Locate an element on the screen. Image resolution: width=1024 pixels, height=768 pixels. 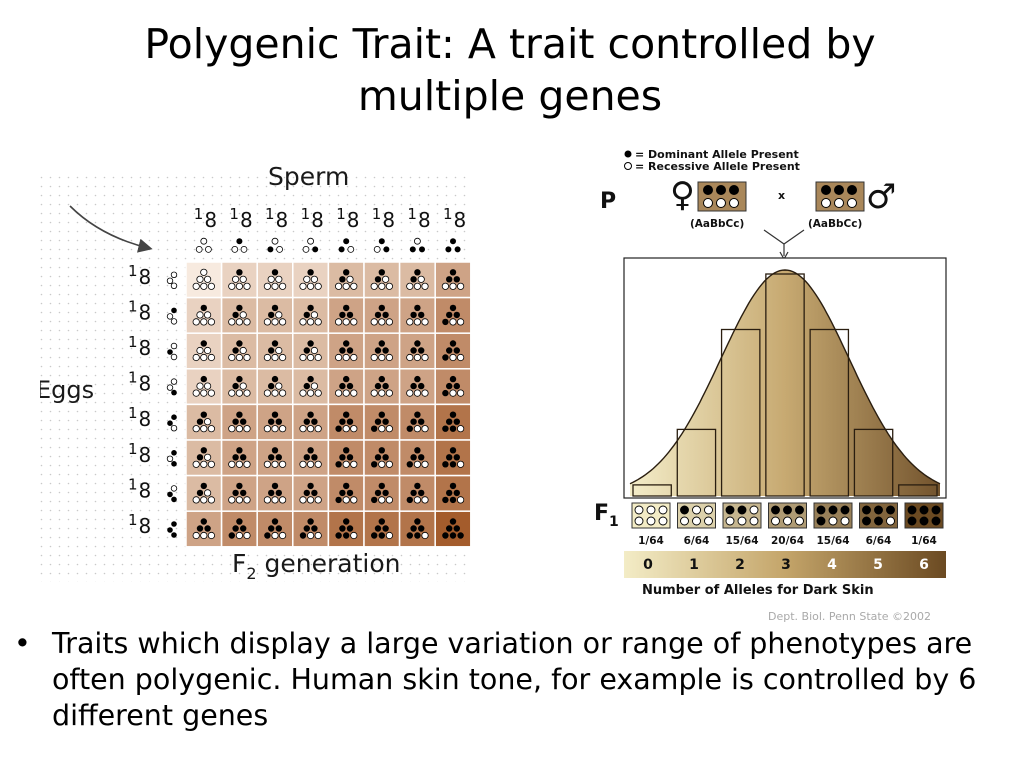
f2-subscript: 2 is located at coordinates (251, 573).